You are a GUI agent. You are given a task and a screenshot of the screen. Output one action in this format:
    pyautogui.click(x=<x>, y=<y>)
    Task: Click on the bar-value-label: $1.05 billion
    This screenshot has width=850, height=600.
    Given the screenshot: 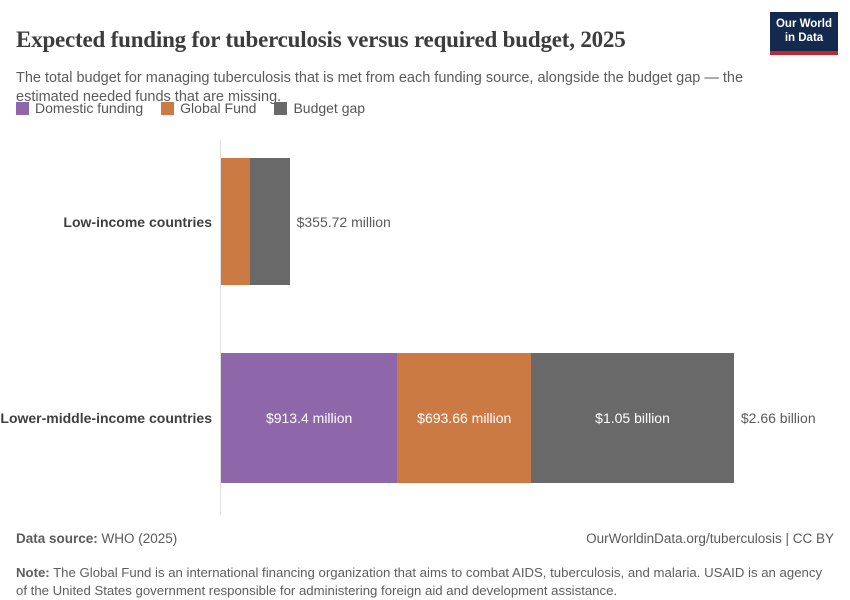 What is the action you would take?
    pyautogui.click(x=632, y=418)
    